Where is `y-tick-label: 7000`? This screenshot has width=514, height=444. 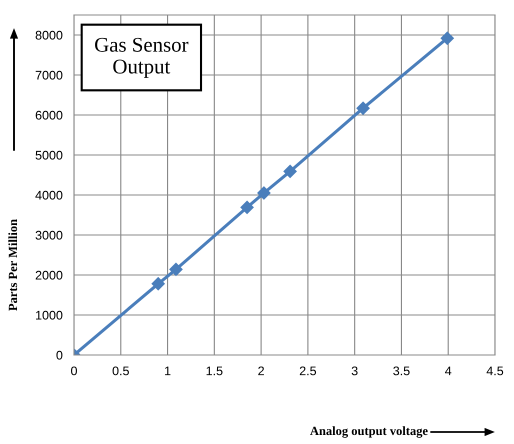 y-tick-label: 7000 is located at coordinates (49, 75).